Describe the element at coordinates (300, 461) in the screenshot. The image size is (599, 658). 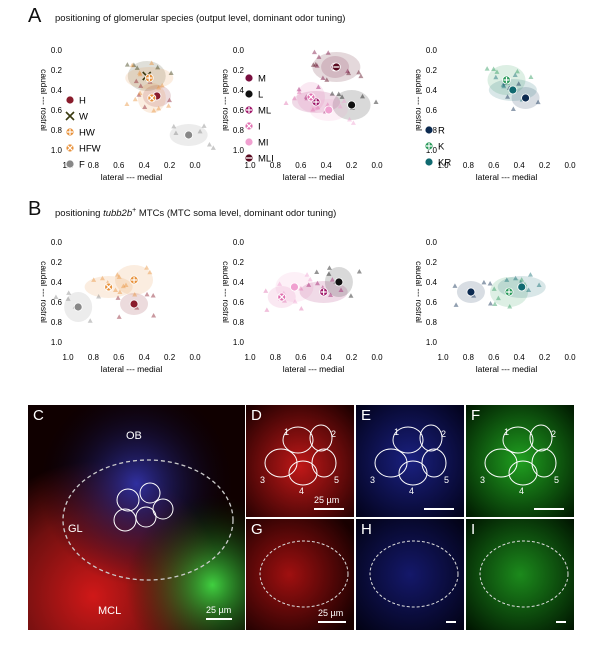
I see `micro-d-image` at that location.